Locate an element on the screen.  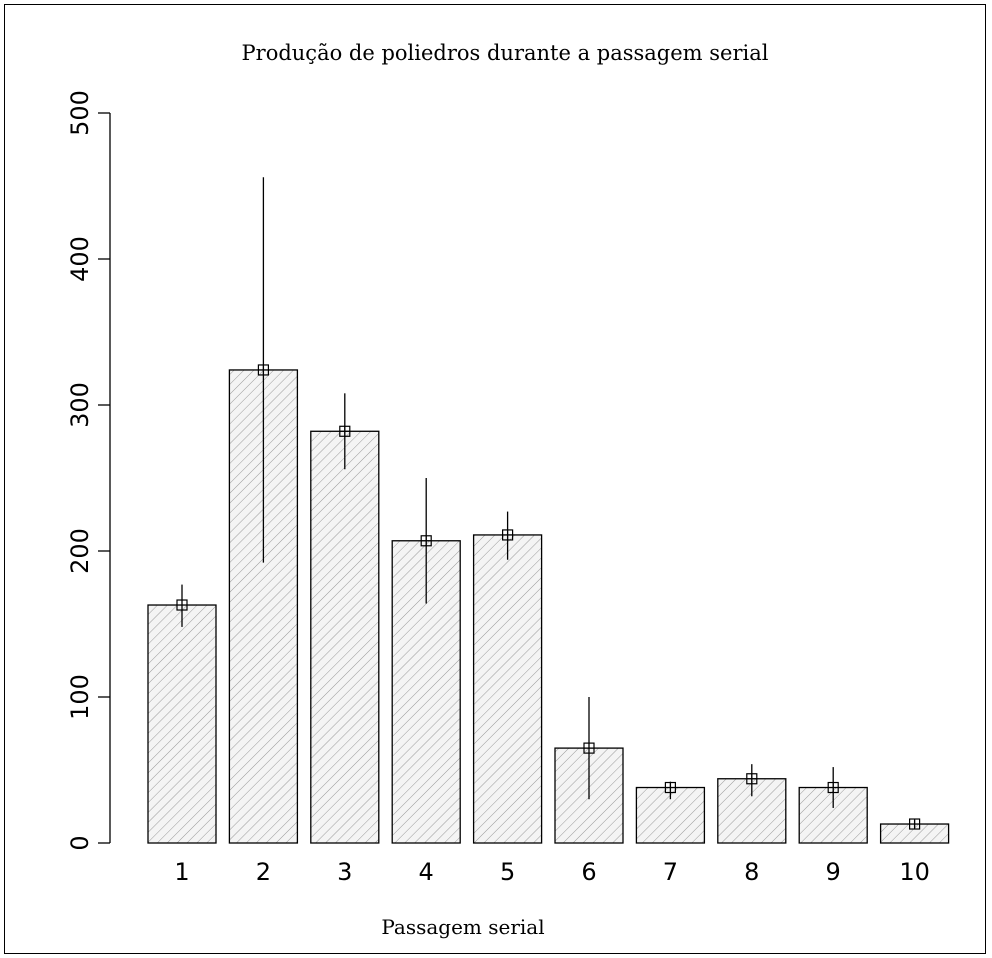
x-tick-label: 6 is located at coordinates (588, 872).